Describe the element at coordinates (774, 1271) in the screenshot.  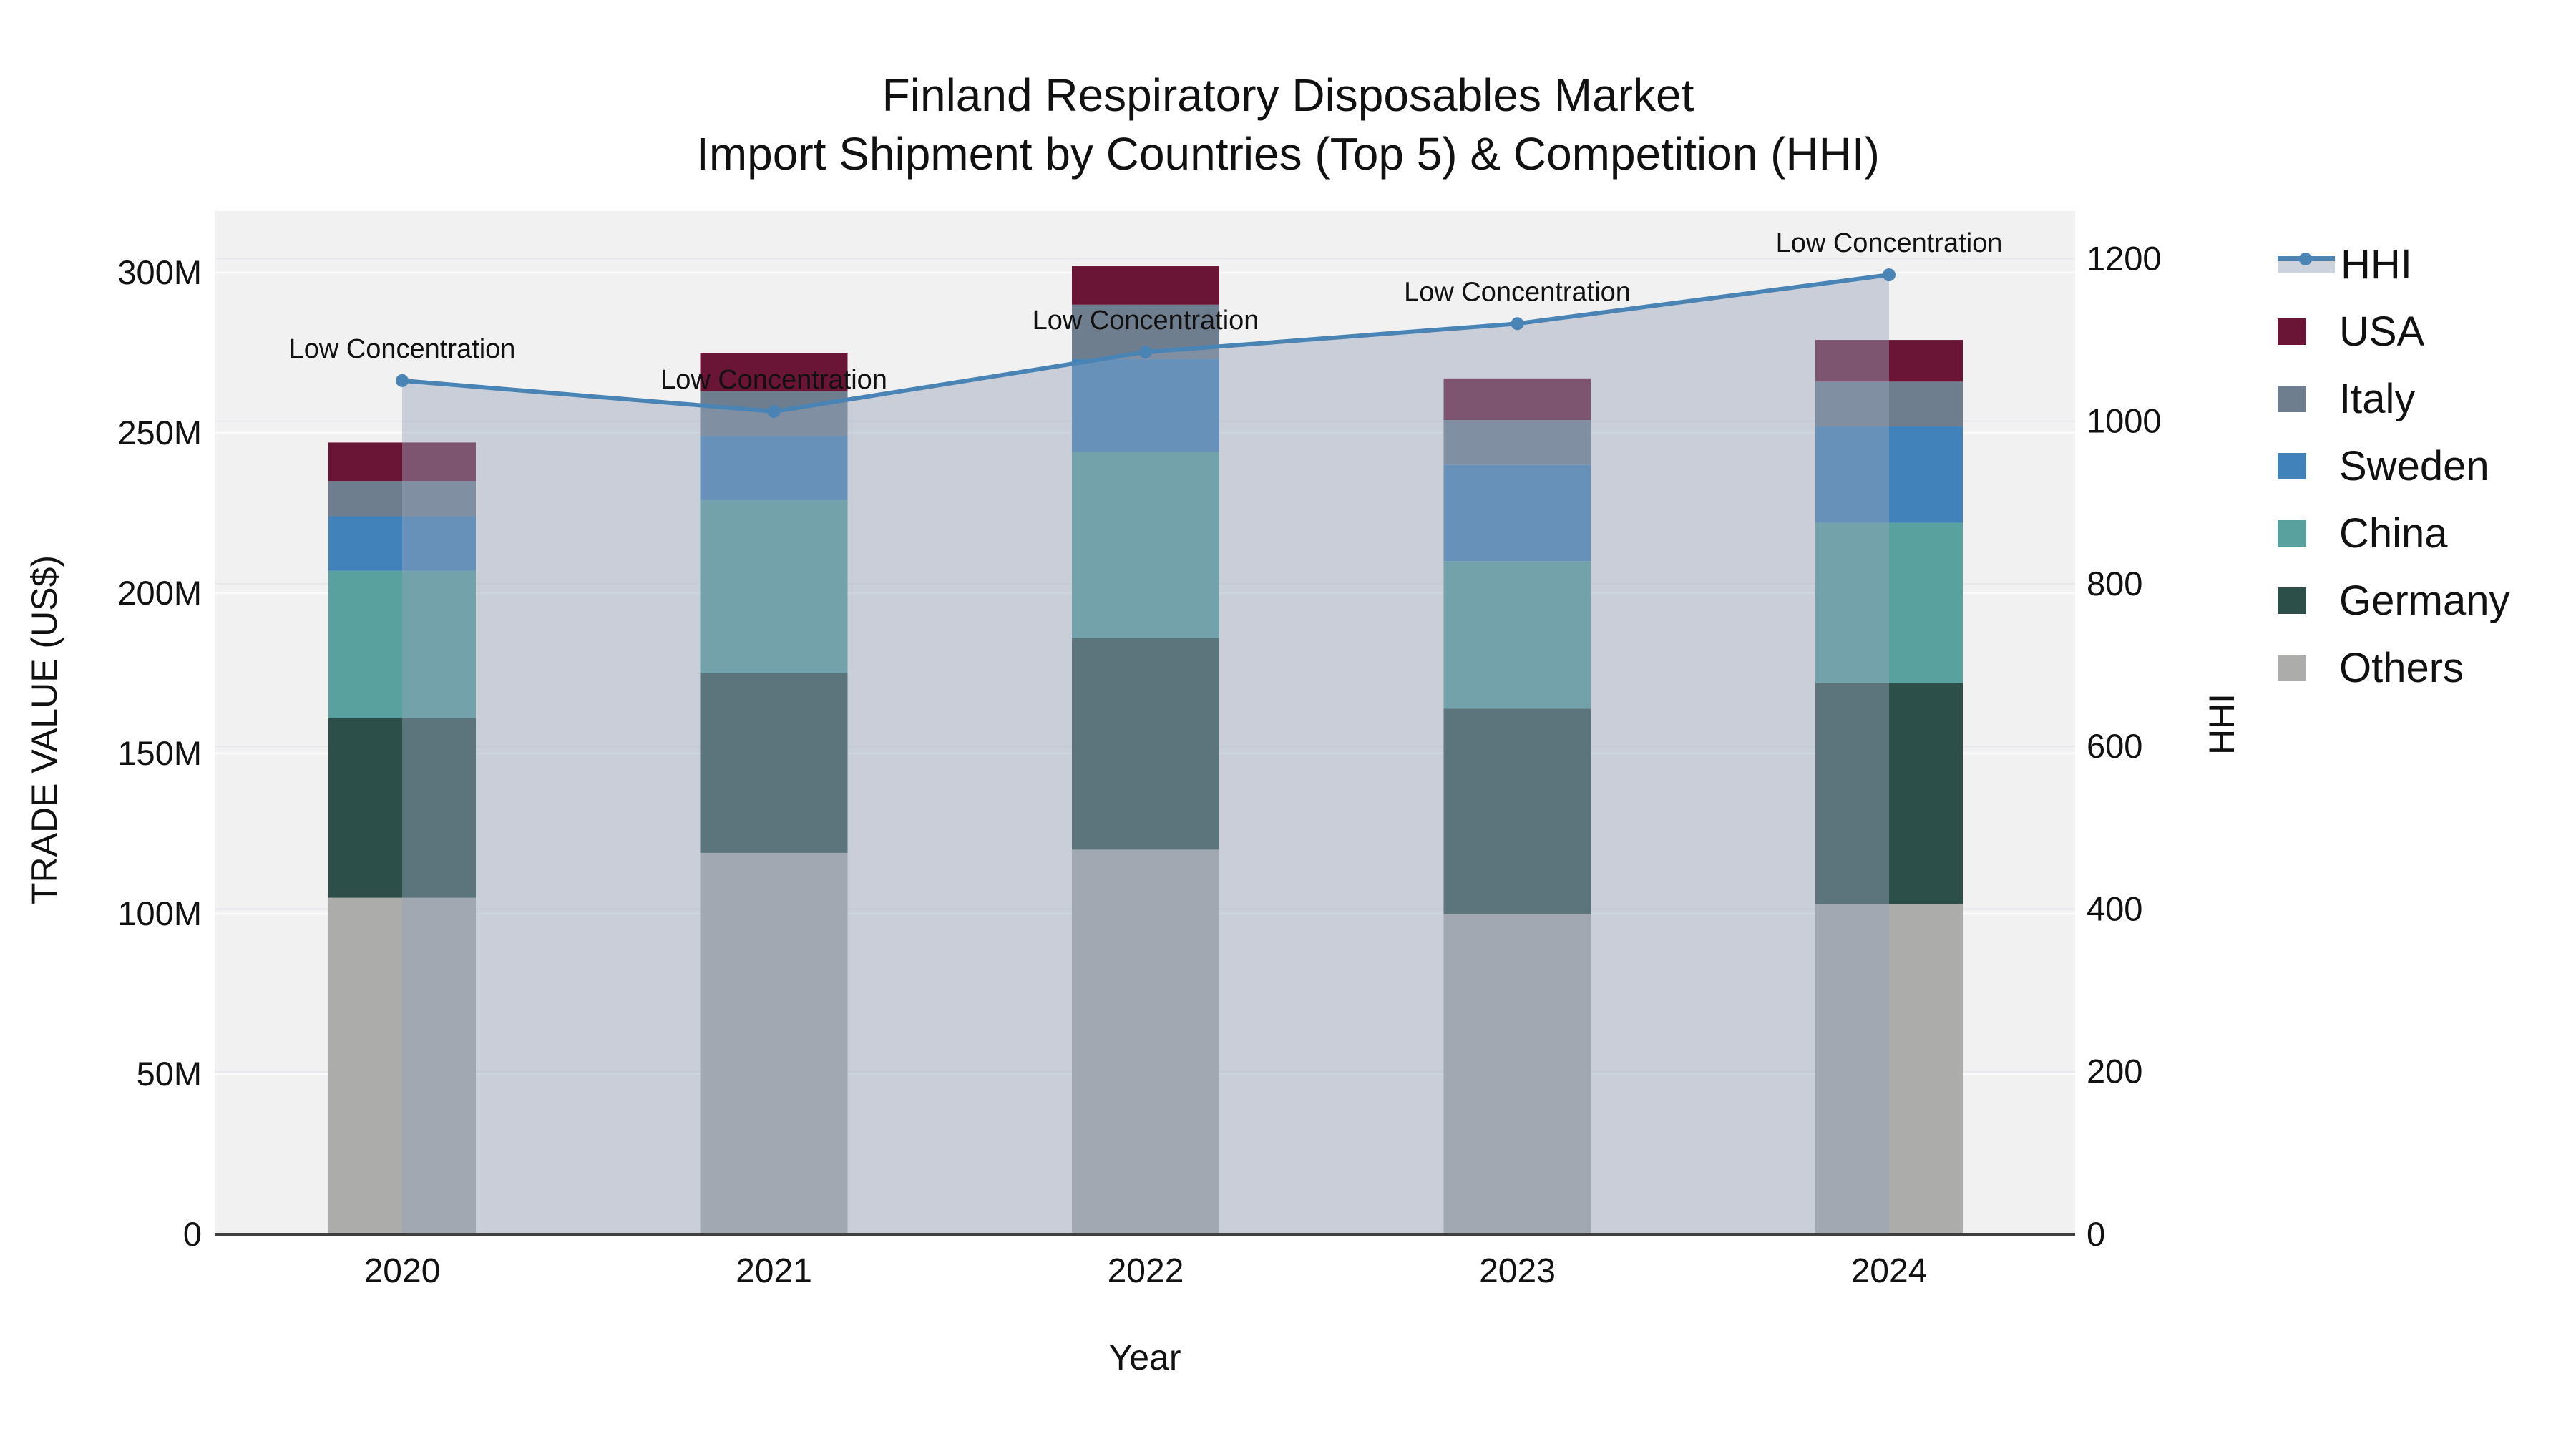
I see `x-tick-label-2021: 2021` at that location.